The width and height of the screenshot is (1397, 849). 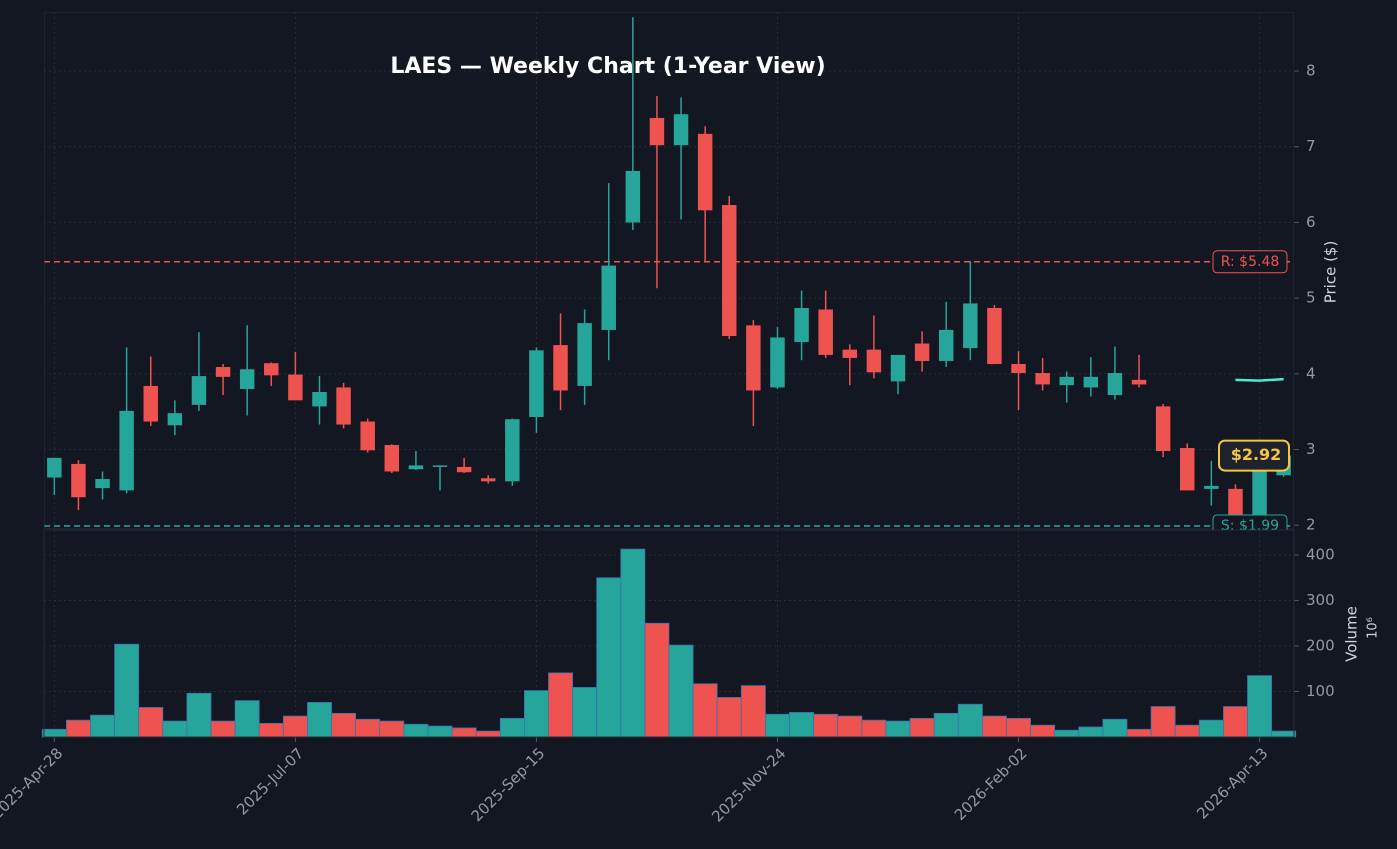 What do you see at coordinates (1320, 600) in the screenshot?
I see `y-tick-label: 300` at bounding box center [1320, 600].